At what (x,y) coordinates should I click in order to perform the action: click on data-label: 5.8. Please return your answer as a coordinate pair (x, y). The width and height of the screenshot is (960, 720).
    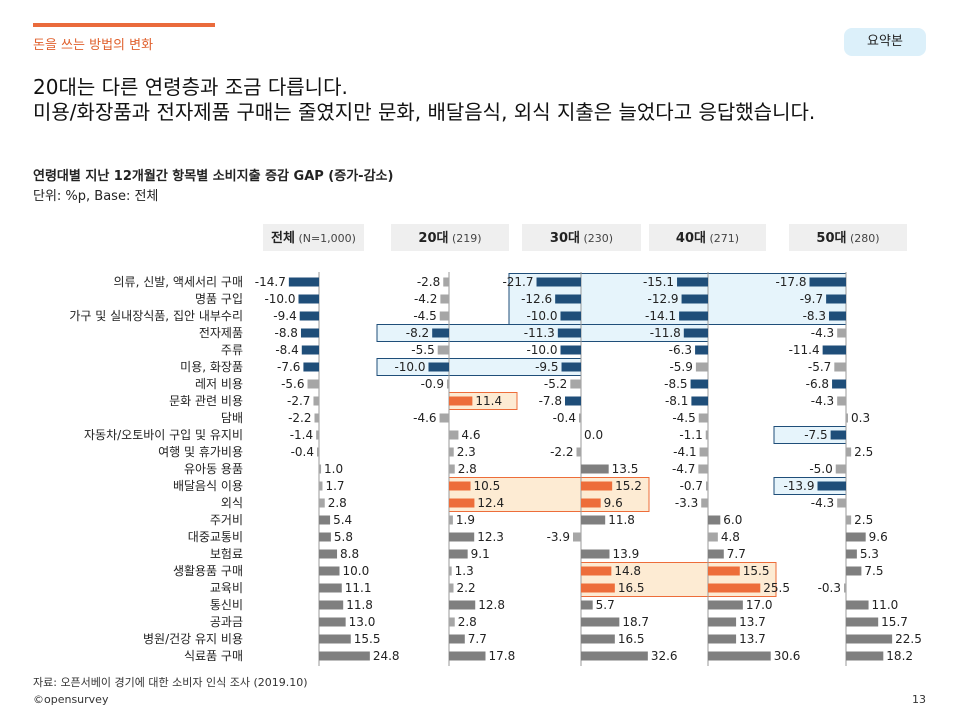
    Looking at the image, I should click on (343, 537).